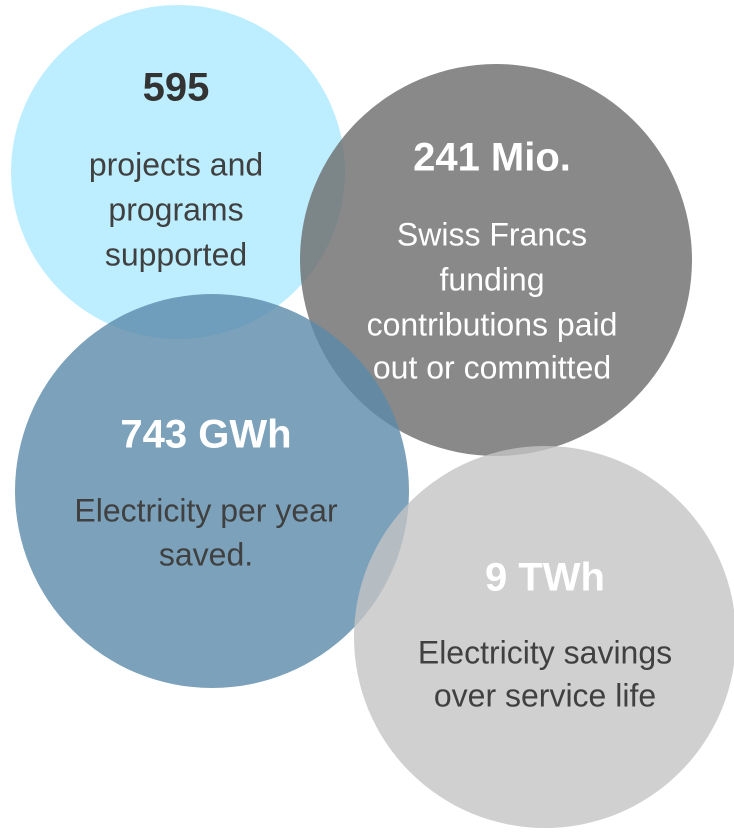  I want to click on description-line: saved., so click(206, 554).